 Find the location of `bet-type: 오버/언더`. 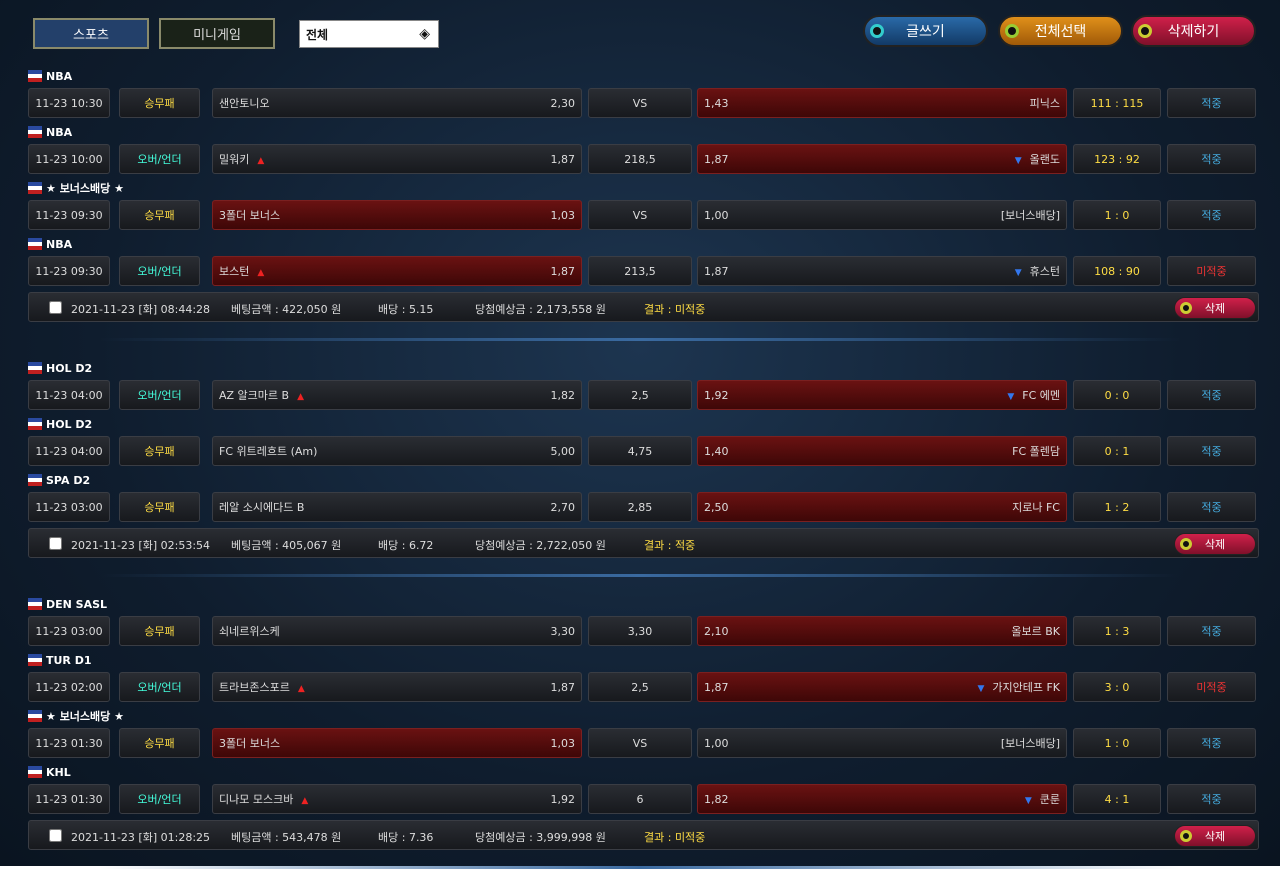

bet-type: 오버/언더 is located at coordinates (159, 395).